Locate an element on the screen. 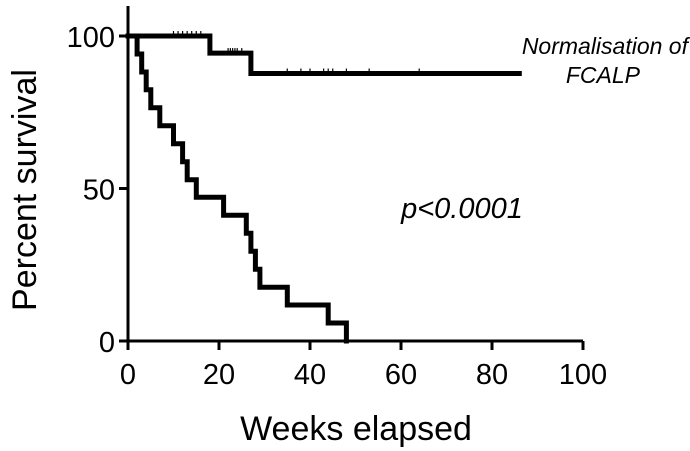 Image resolution: width=690 pixels, height=451 pixels. x-tick-label: 100 is located at coordinates (583, 375).